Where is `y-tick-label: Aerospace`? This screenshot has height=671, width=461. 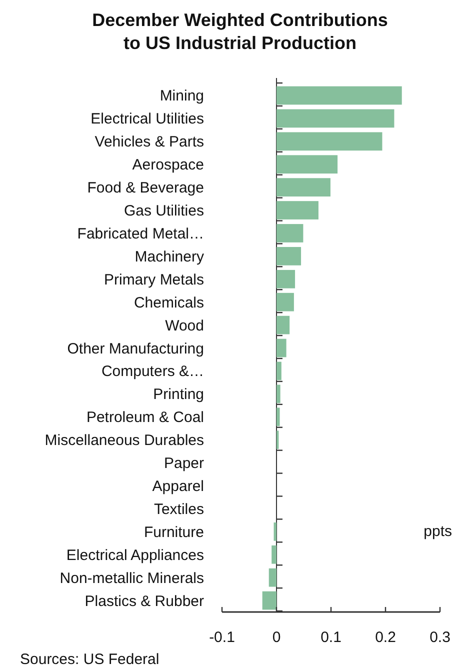 y-tick-label: Aerospace is located at coordinates (168, 165).